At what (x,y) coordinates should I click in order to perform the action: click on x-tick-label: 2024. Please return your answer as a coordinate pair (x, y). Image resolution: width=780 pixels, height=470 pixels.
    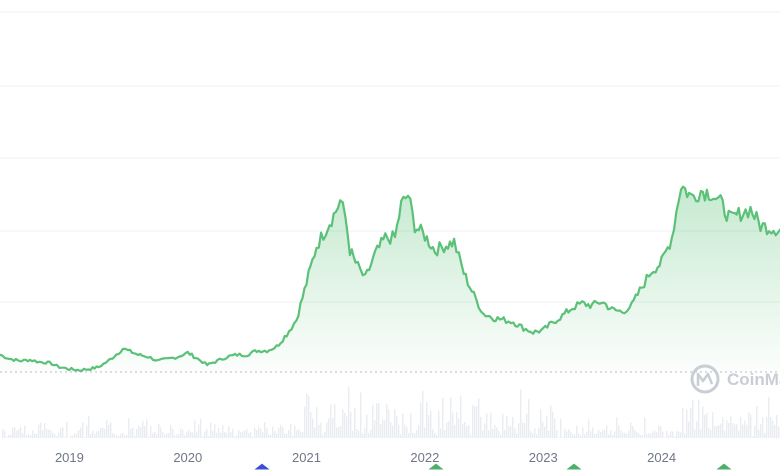
    Looking at the image, I should click on (661, 457).